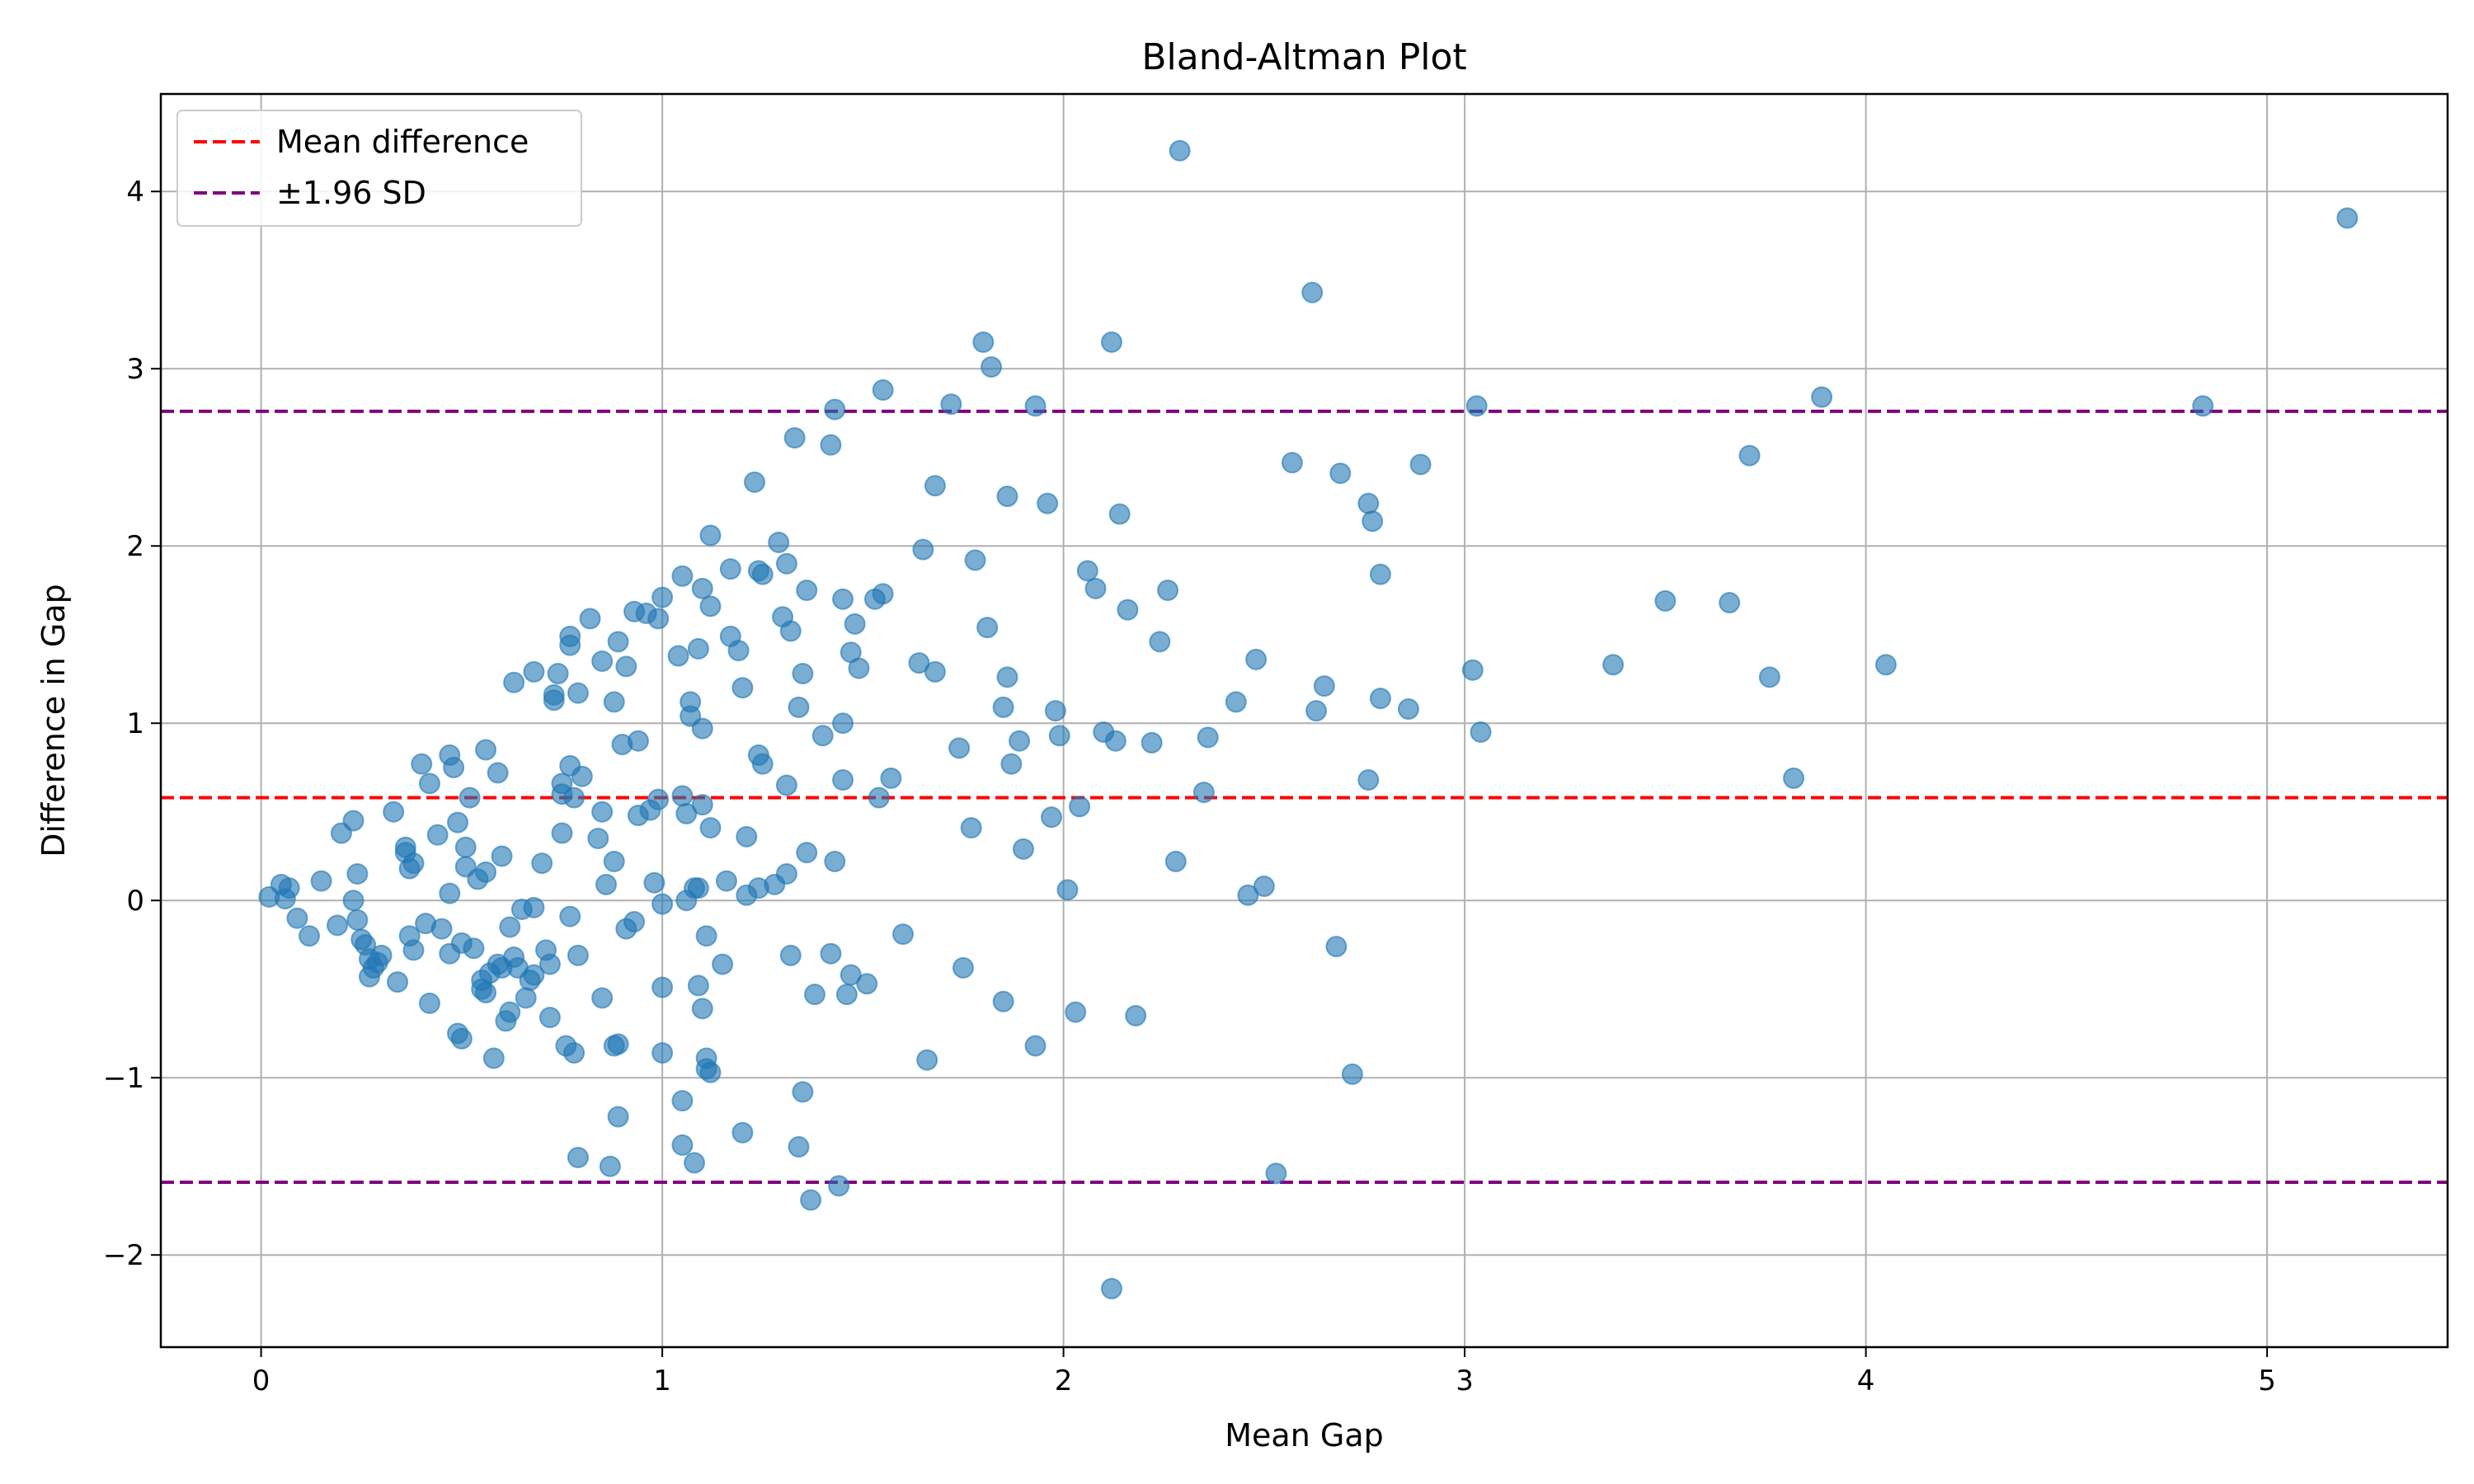 The height and width of the screenshot is (1484, 2474). What do you see at coordinates (402, 142) in the screenshot?
I see `legend-label: Mean difference` at bounding box center [402, 142].